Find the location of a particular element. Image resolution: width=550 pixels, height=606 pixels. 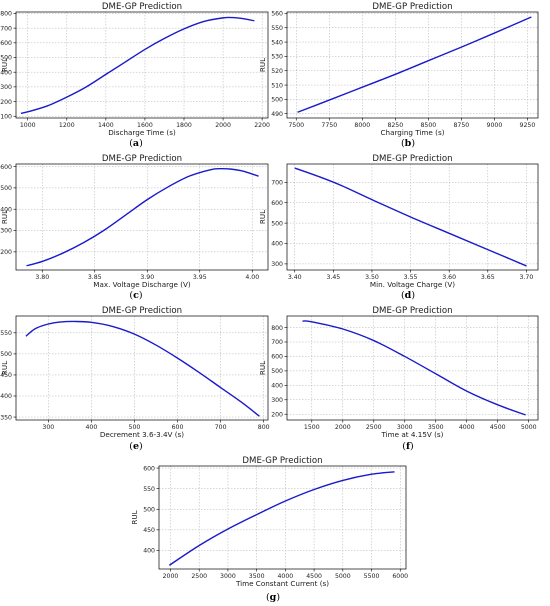

x-tick-label: 3.60 is located at coordinates (449, 277).